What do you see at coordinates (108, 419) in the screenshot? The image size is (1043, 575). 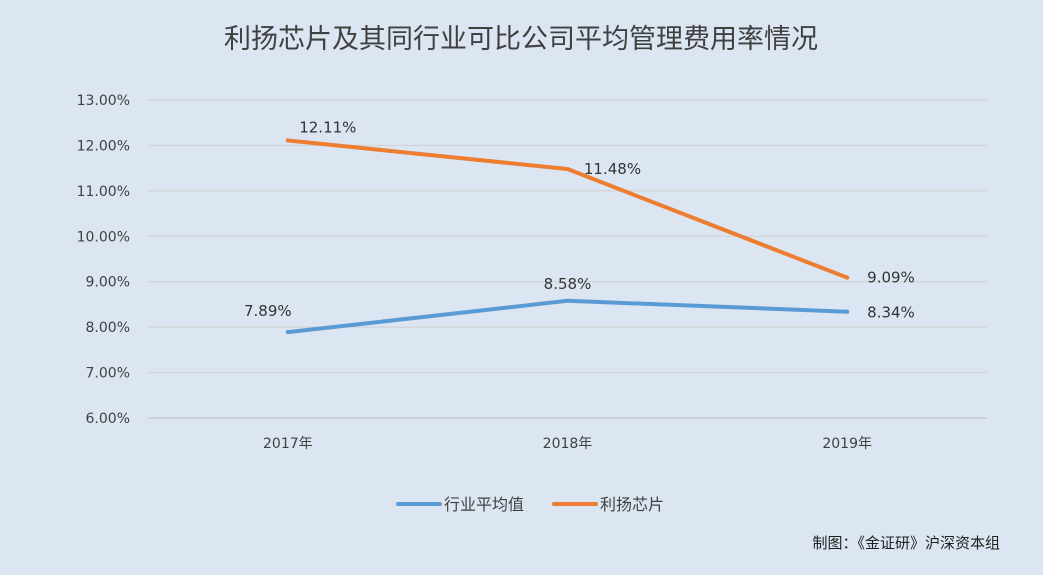 I see `y-tick-label: 6.00%` at bounding box center [108, 419].